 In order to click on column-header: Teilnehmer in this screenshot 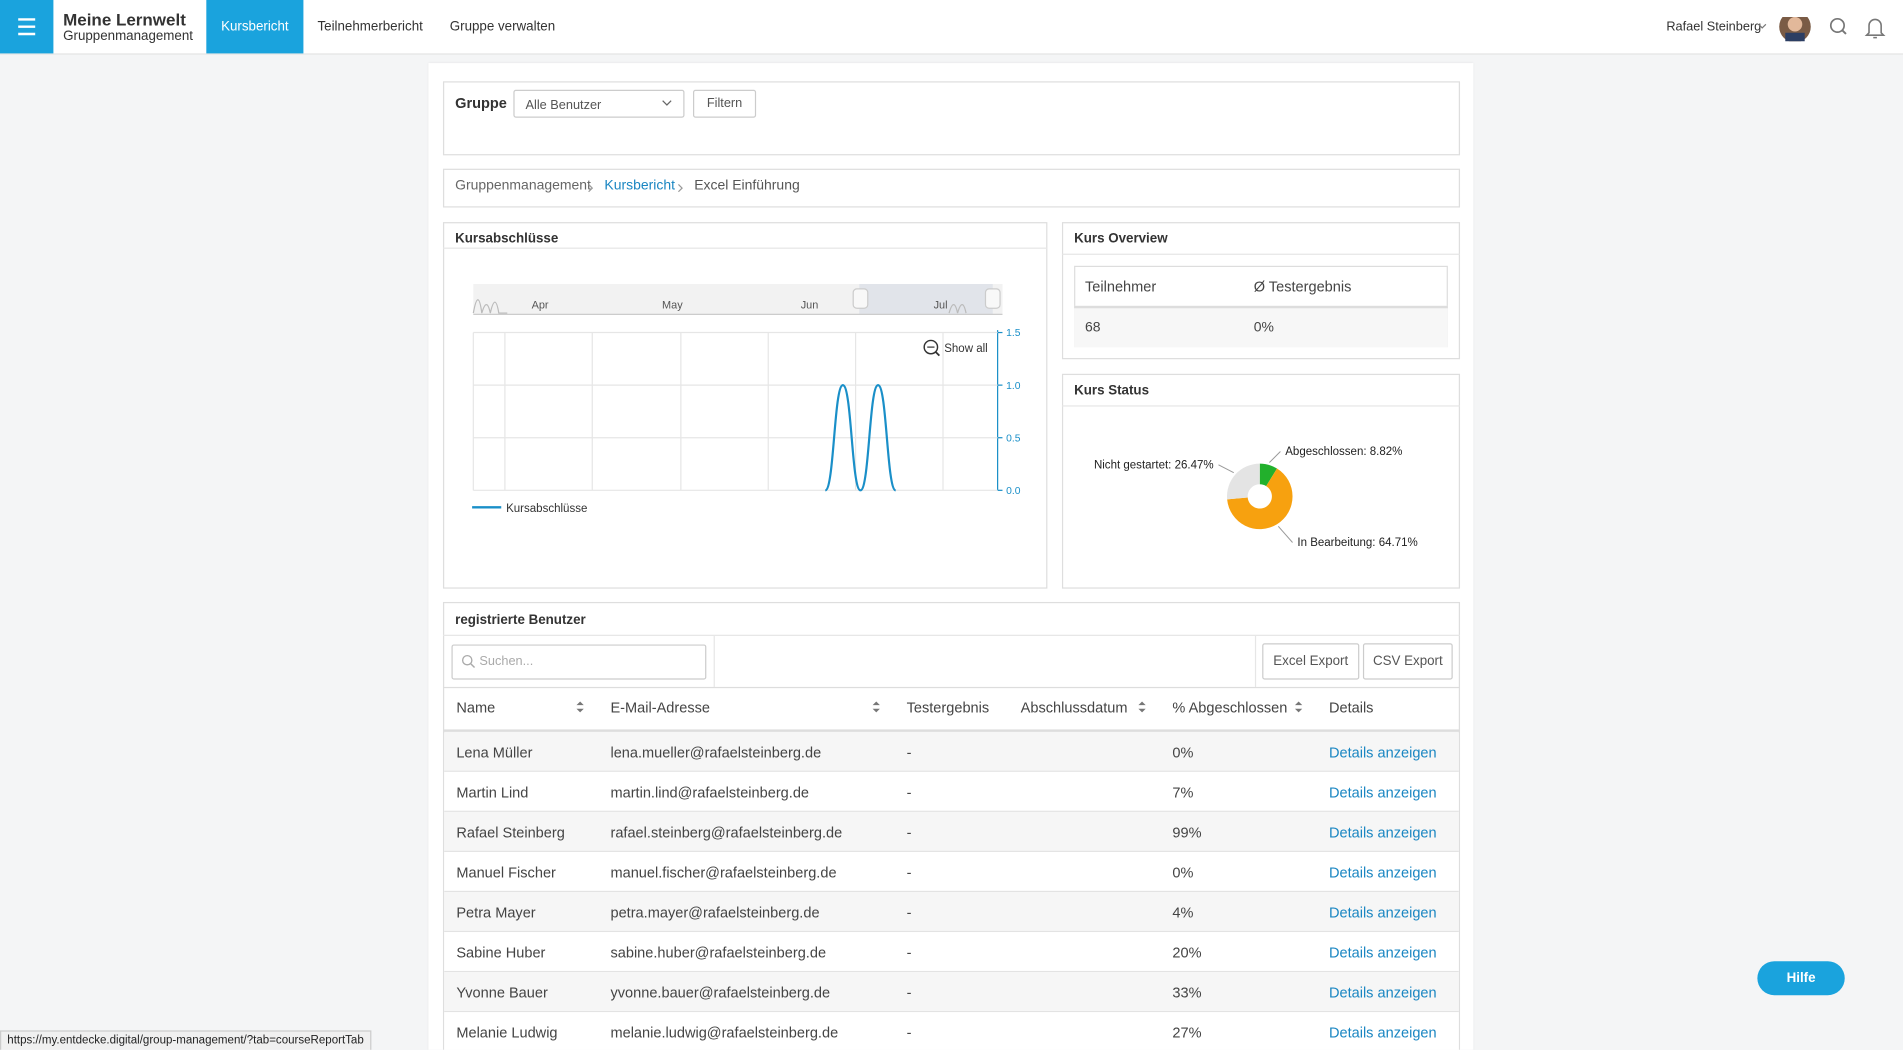, I will do `click(1121, 286)`.